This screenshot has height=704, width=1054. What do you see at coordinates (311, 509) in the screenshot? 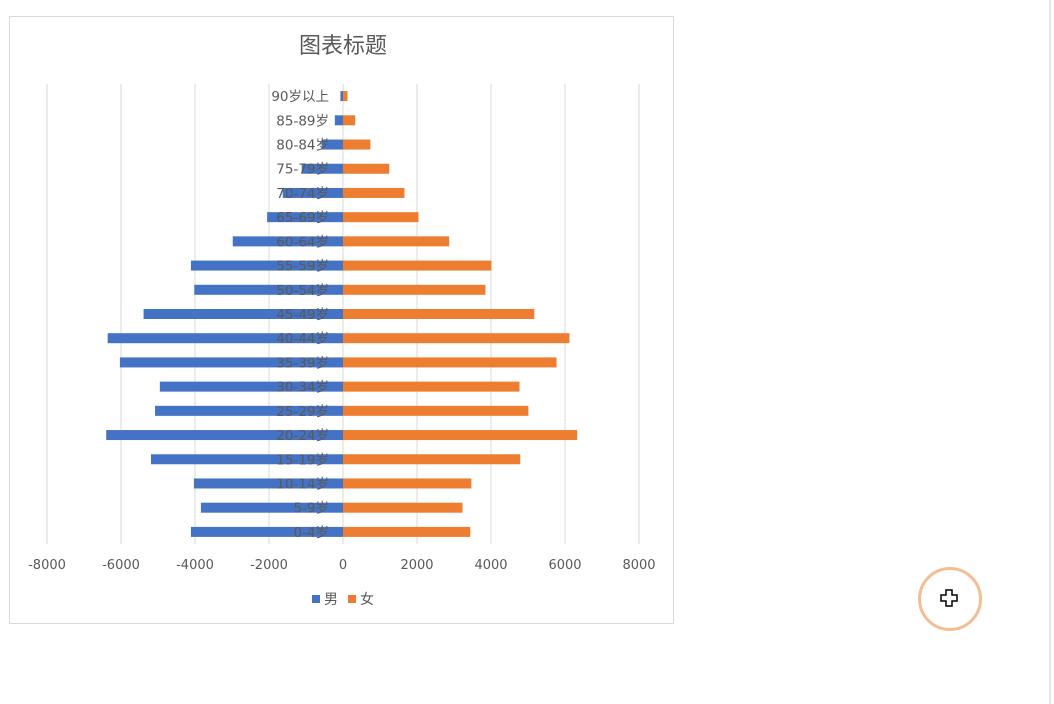
I see `category-label: 5-9岁` at bounding box center [311, 509].